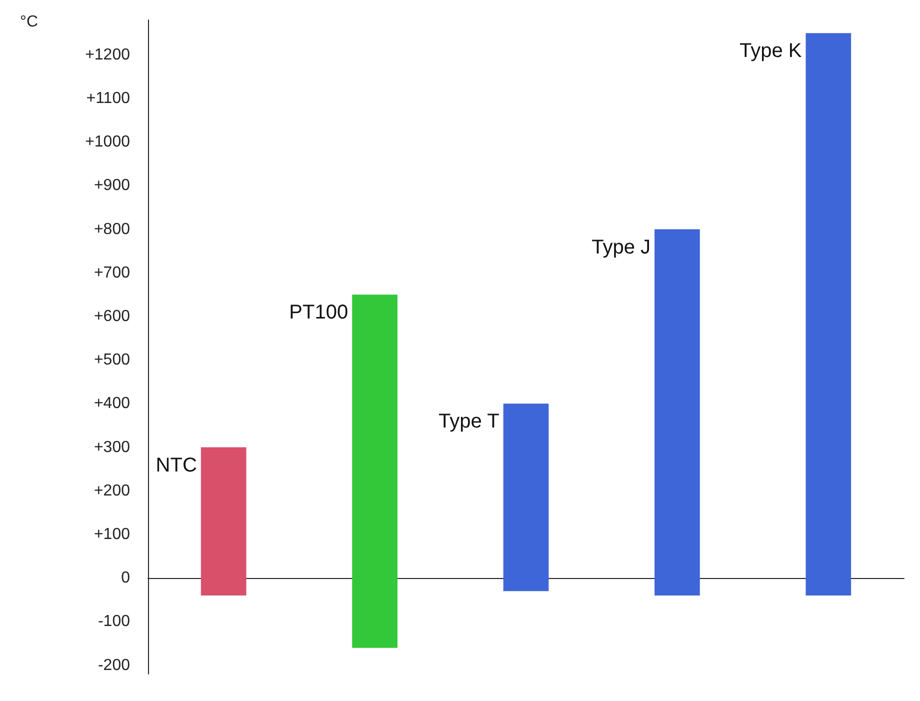 The image size is (920, 701). What do you see at coordinates (29, 22) in the screenshot?
I see `y-axis-title: °C` at bounding box center [29, 22].